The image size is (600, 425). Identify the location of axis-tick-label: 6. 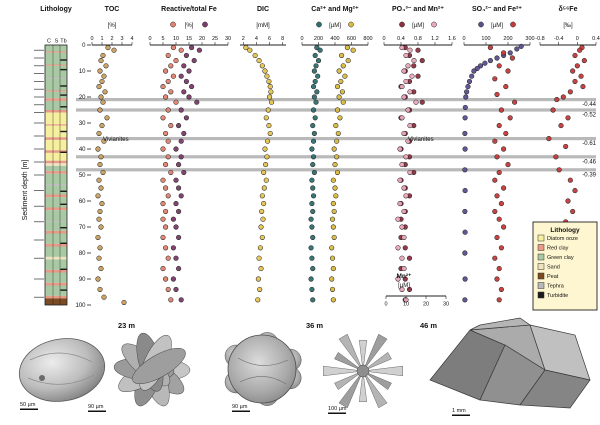
(269, 39).